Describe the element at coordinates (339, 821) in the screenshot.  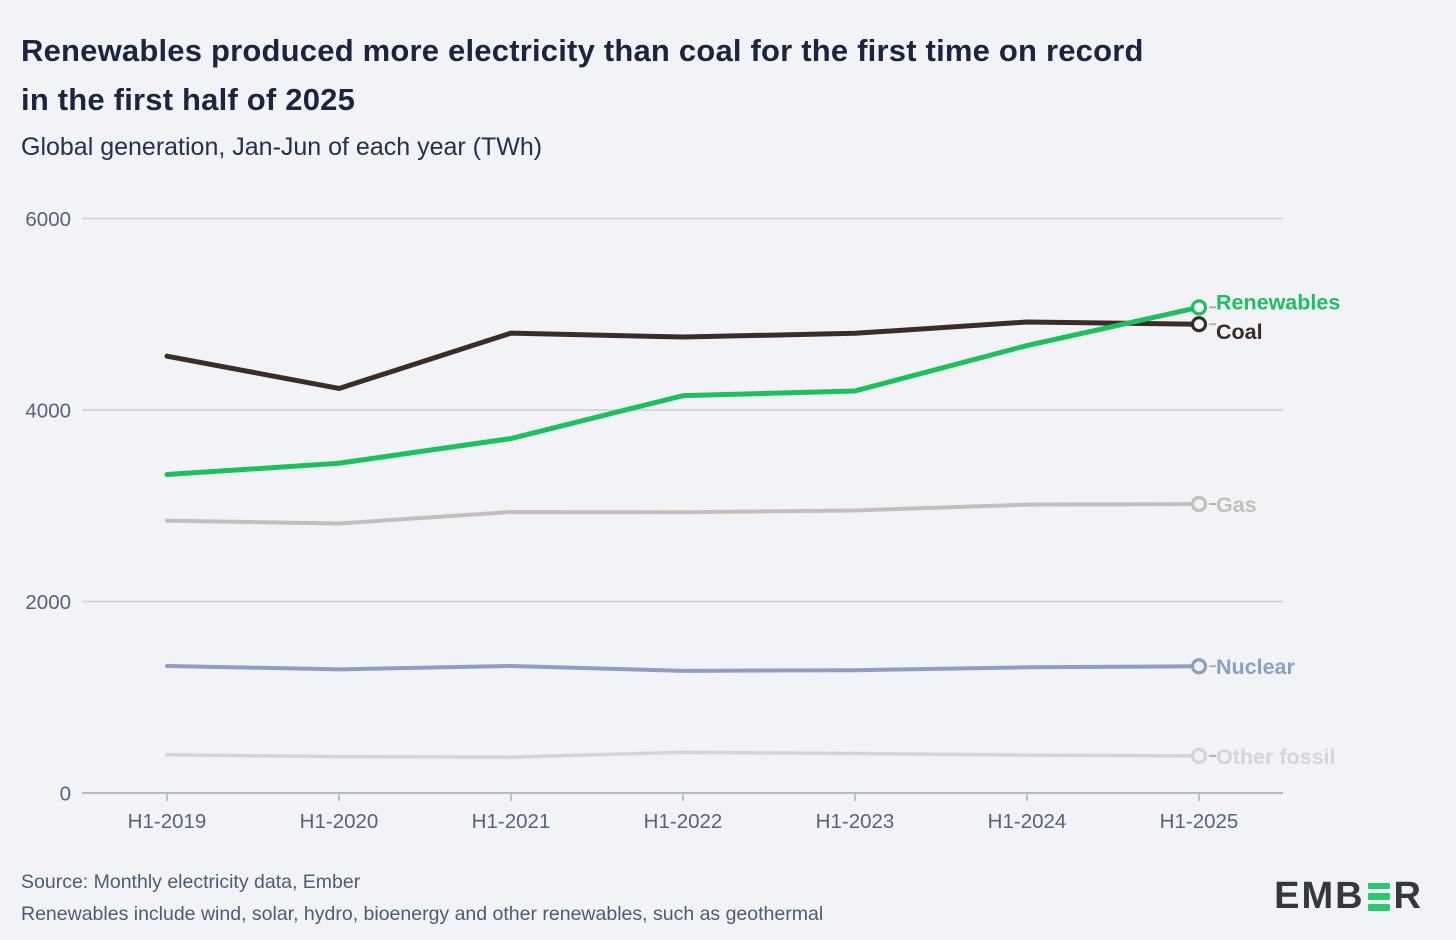
I see `x-tick-label: H1-2020` at that location.